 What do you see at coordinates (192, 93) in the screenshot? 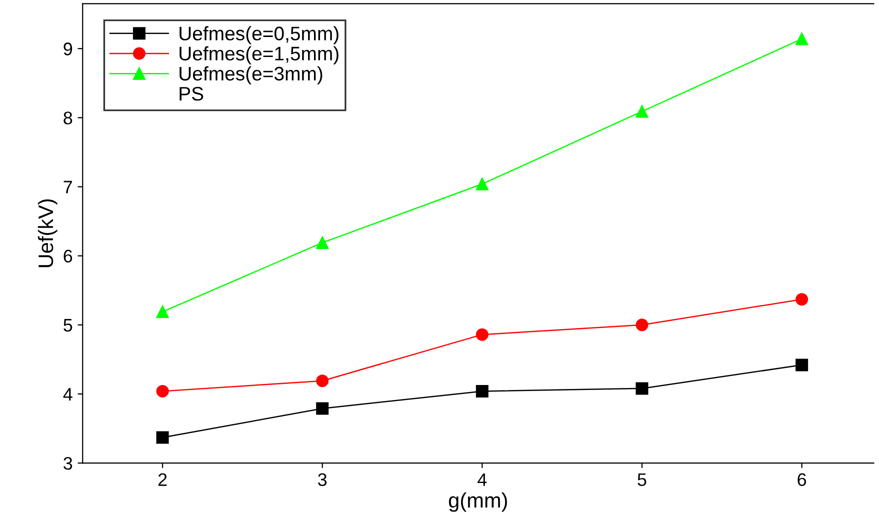
I see `annotation: PS` at bounding box center [192, 93].